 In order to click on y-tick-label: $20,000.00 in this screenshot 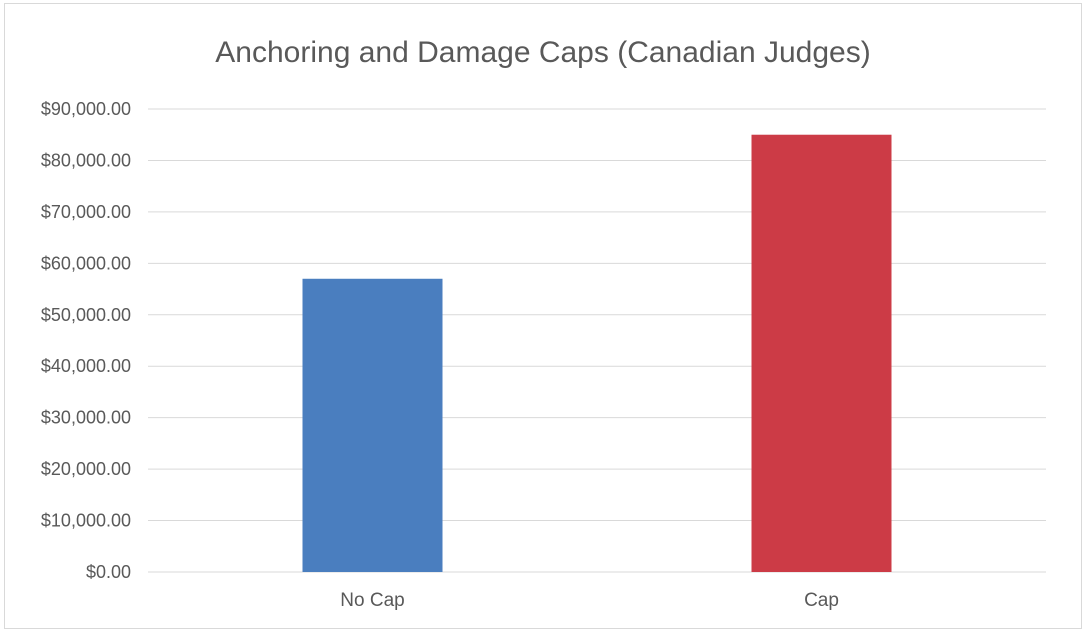, I will do `click(86, 469)`.